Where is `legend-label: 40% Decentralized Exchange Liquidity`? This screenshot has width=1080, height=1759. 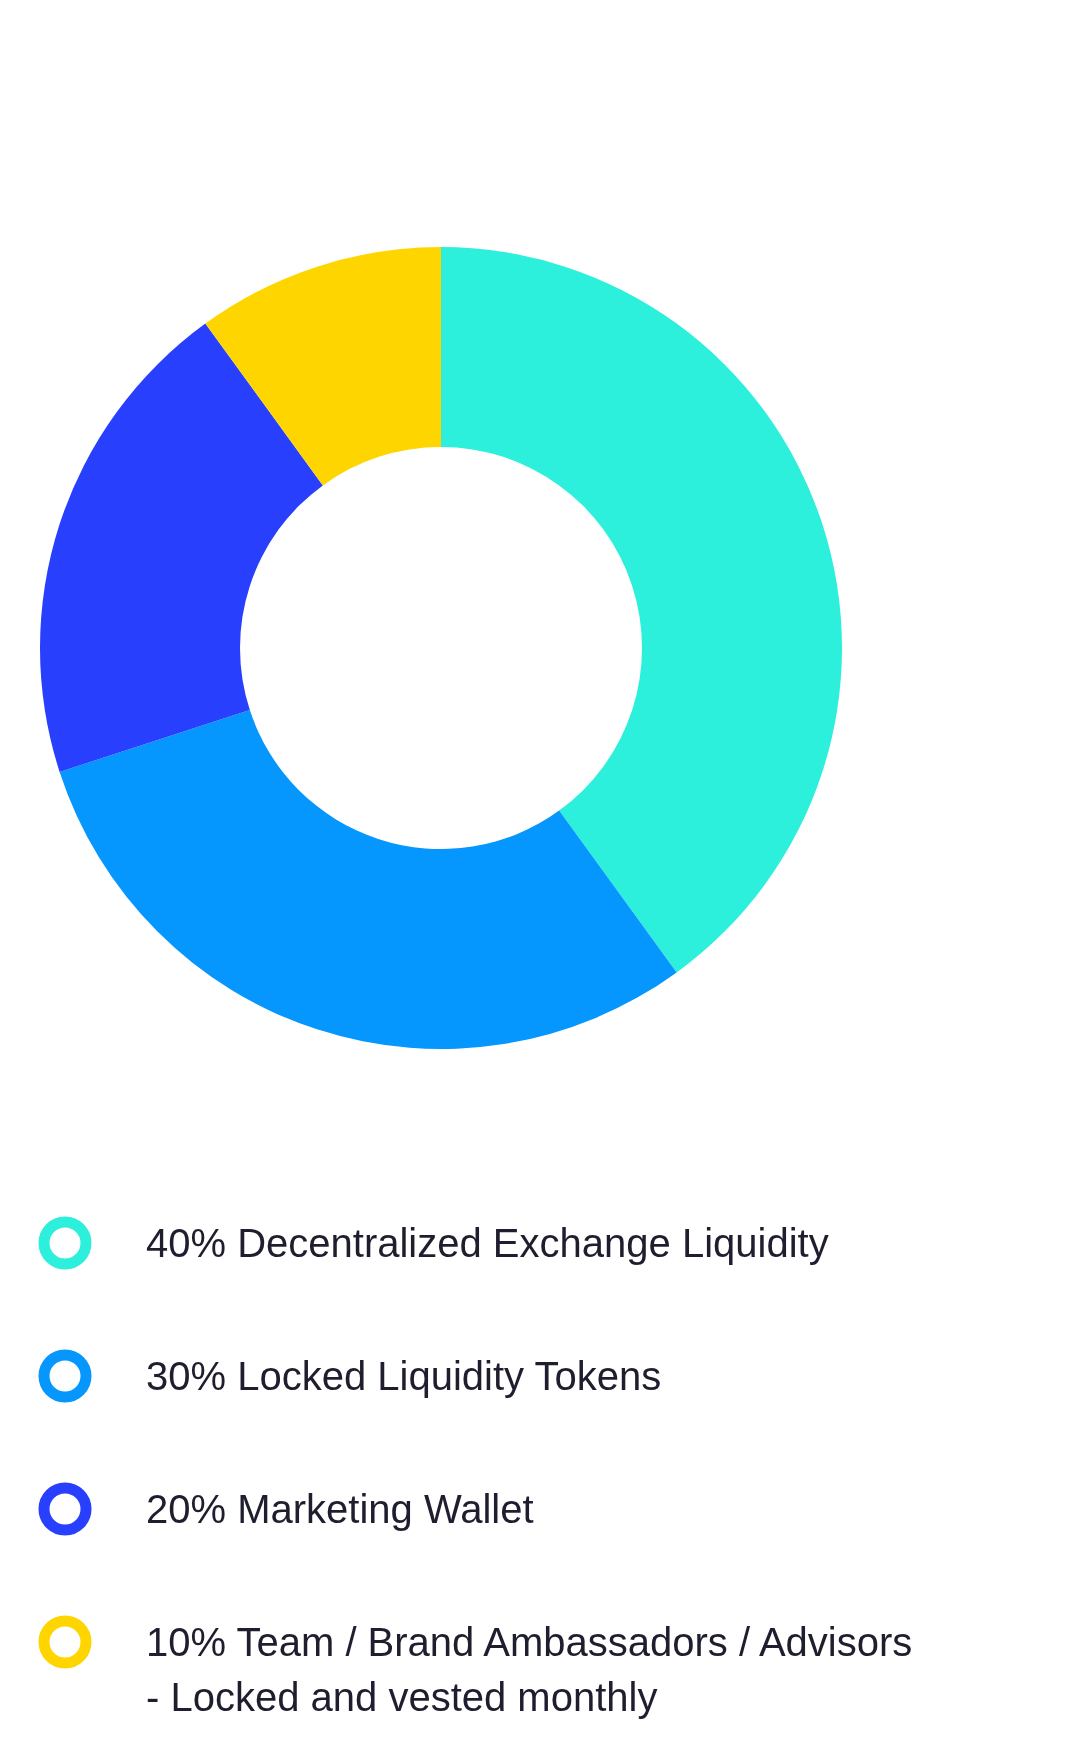 legend-label: 40% Decentralized Exchange Liquidity is located at coordinates (487, 1243).